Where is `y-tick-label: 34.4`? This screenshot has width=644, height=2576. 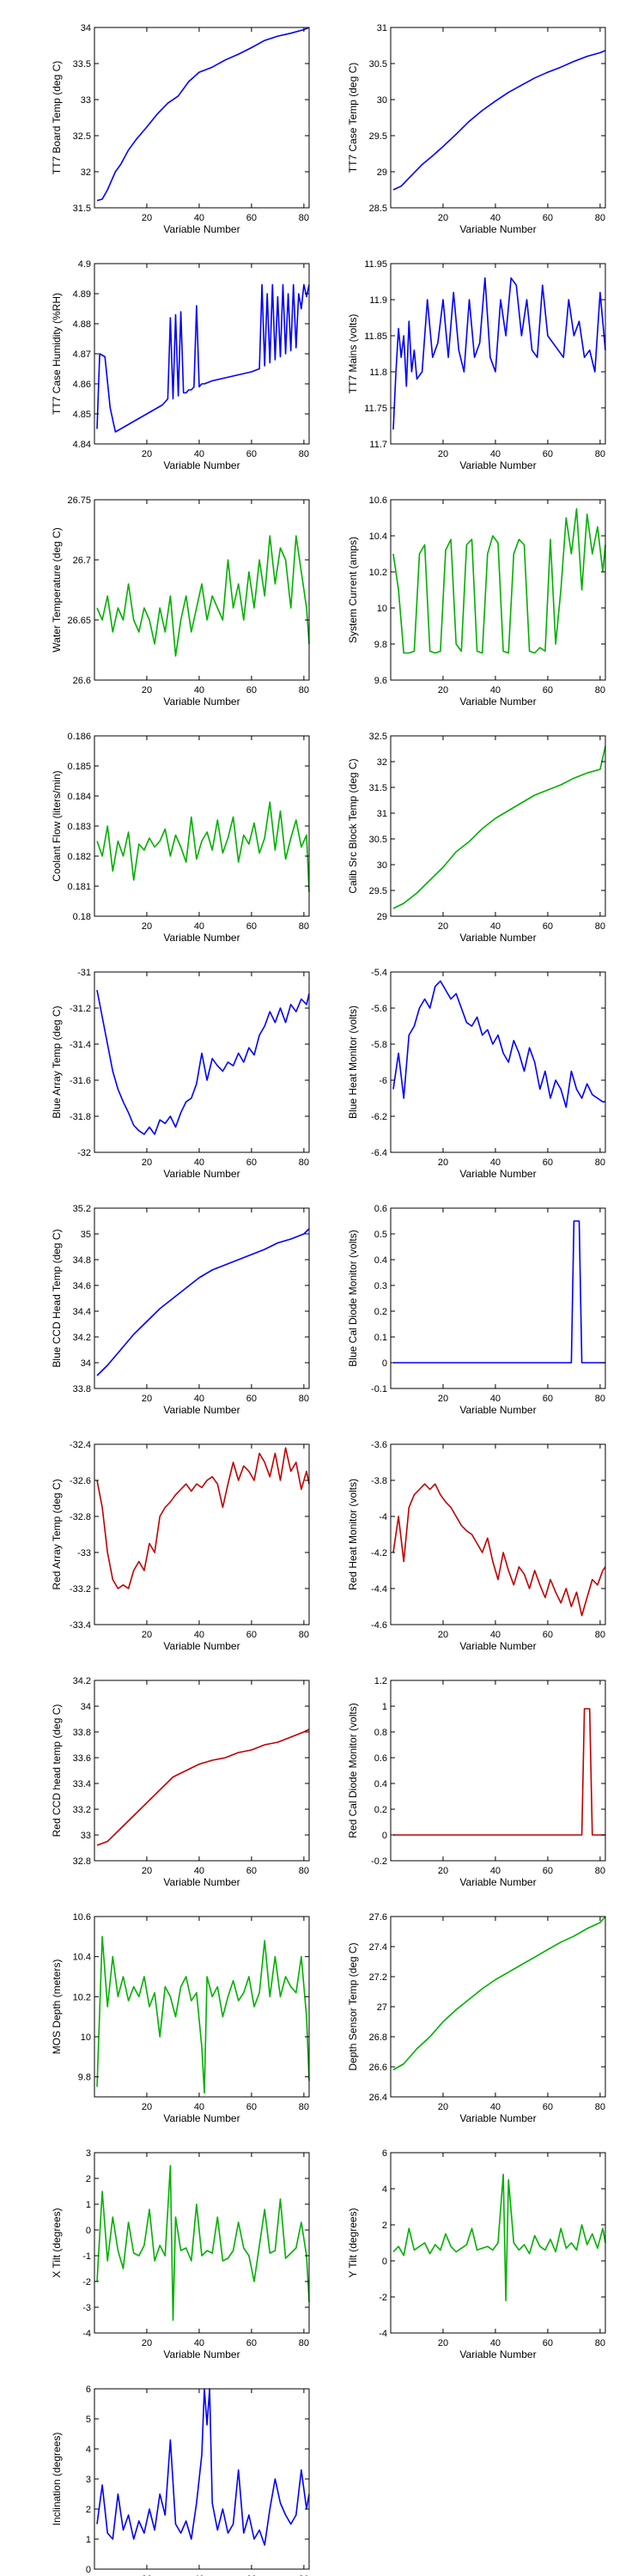
y-tick-label: 34.4 is located at coordinates (82, 1312).